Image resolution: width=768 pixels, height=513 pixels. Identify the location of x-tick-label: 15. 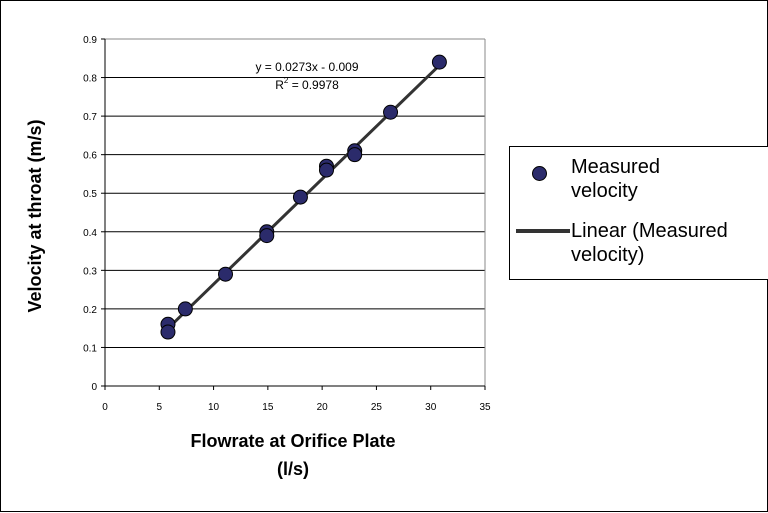
(268, 407).